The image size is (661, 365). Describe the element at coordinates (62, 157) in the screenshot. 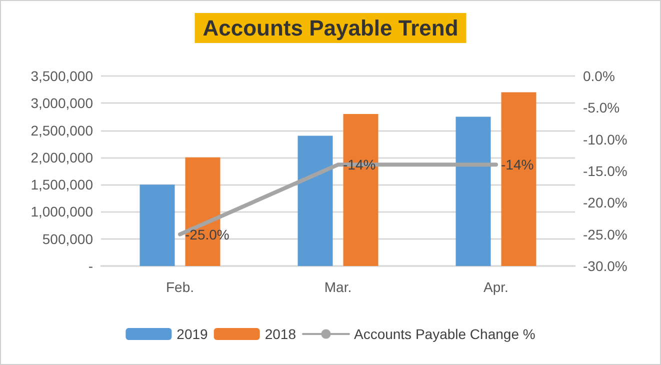

I see `y-tick-label: 2,000,000` at that location.